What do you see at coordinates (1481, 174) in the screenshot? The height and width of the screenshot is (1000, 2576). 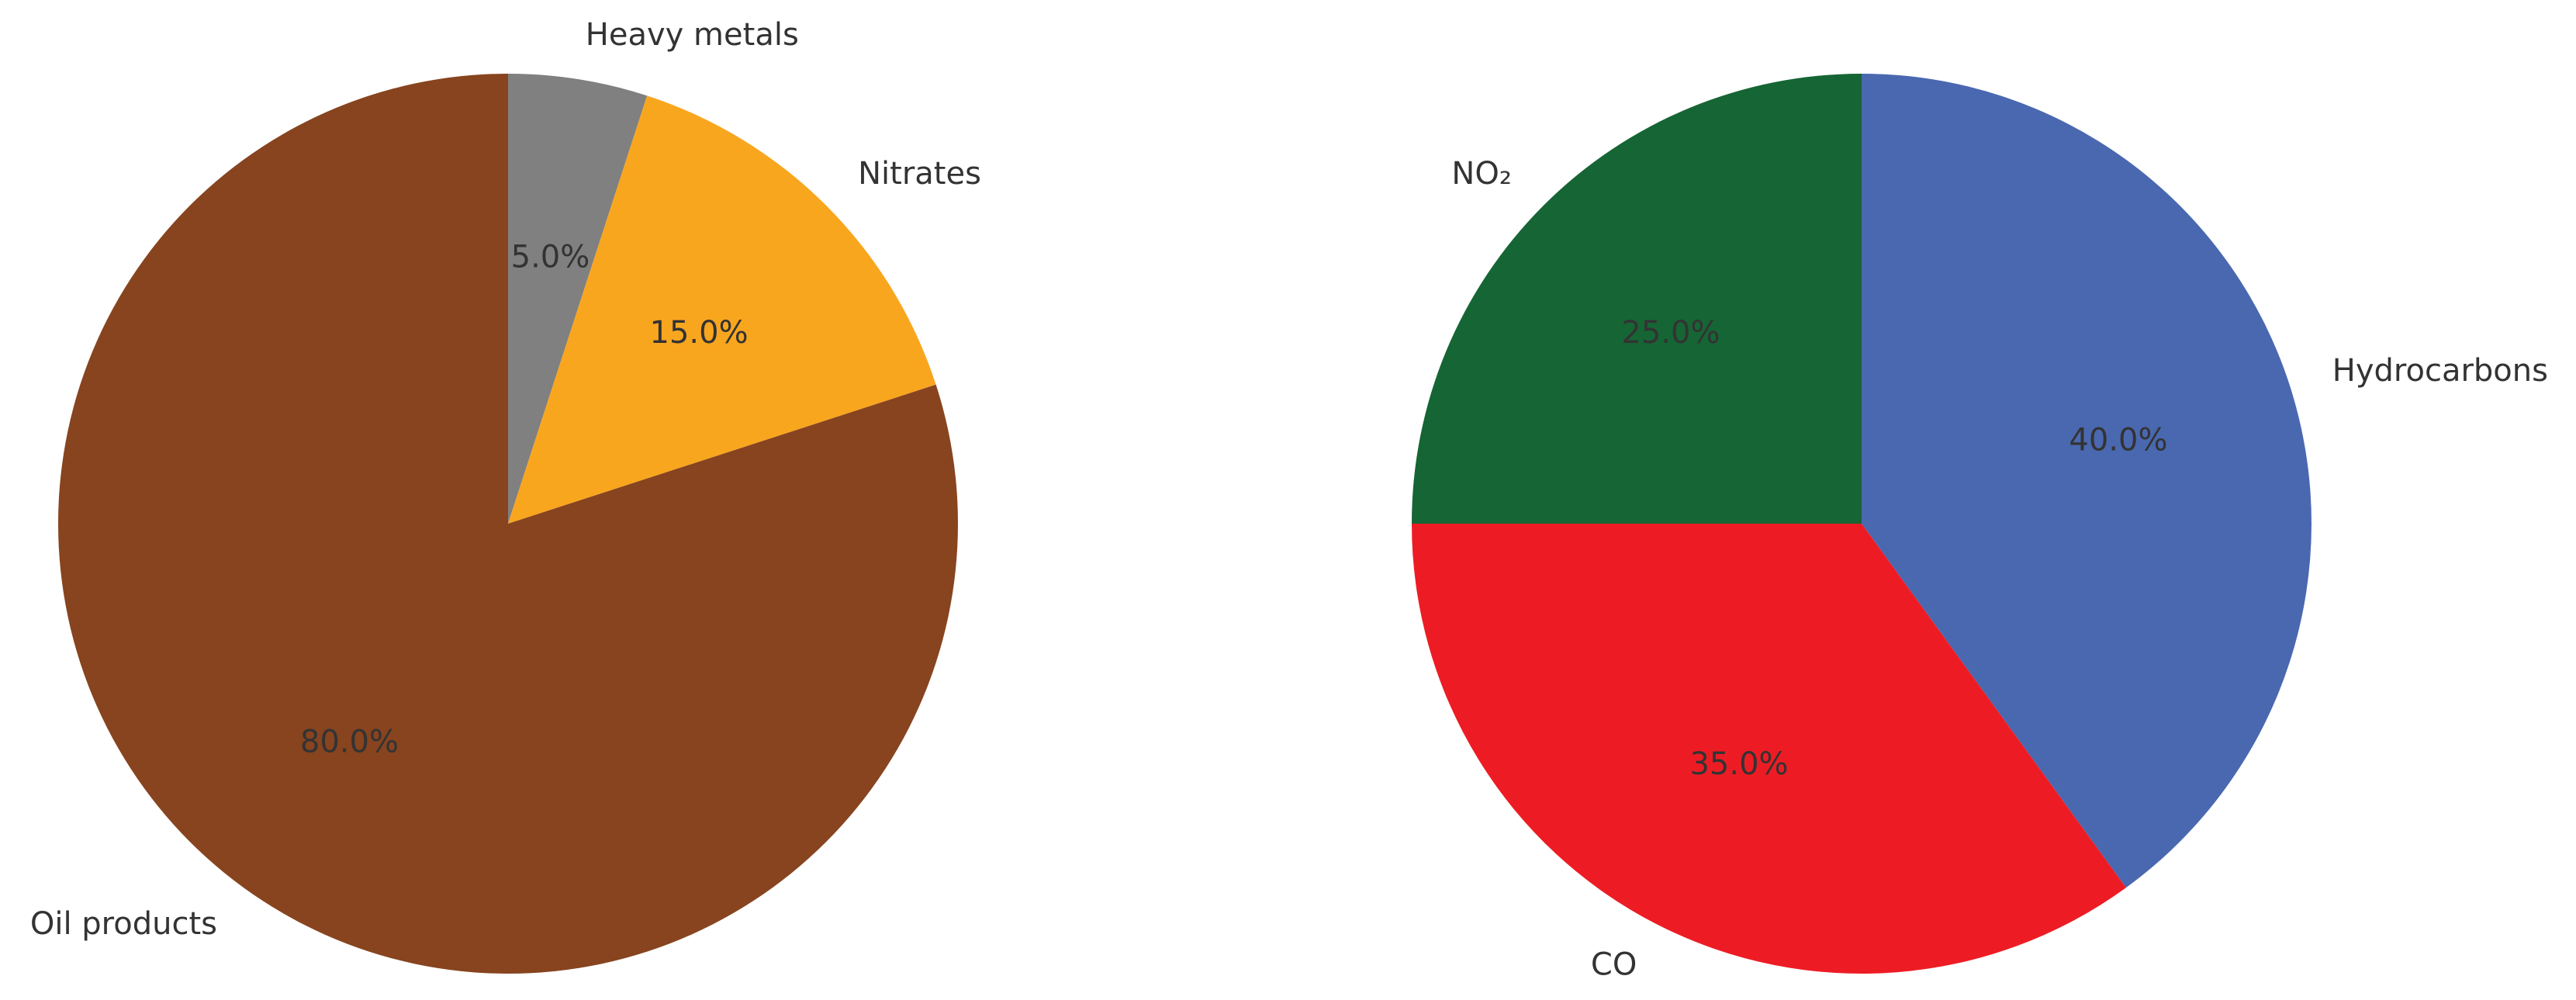 I see `slice-category-label: NO₂` at bounding box center [1481, 174].